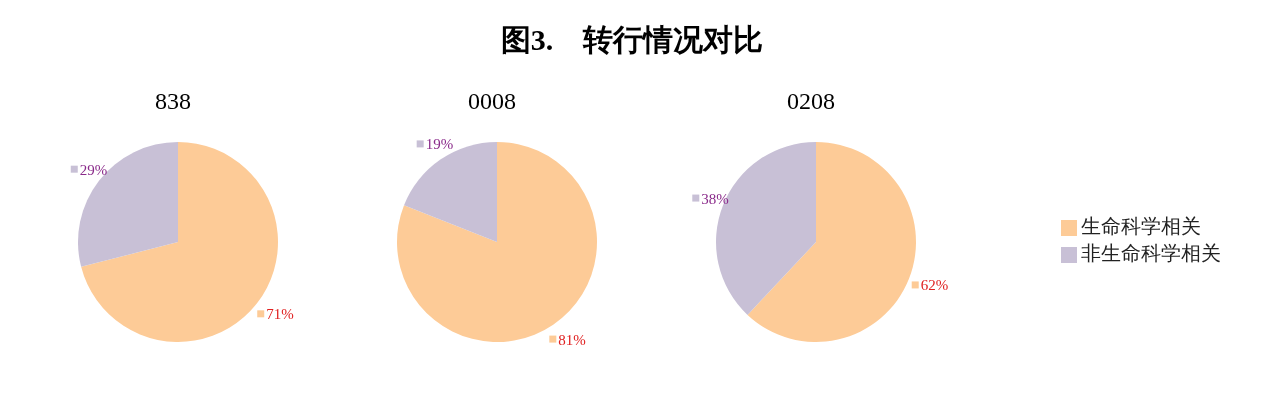 The width and height of the screenshot is (1264, 399). I want to click on data-label: 19%, so click(439, 144).